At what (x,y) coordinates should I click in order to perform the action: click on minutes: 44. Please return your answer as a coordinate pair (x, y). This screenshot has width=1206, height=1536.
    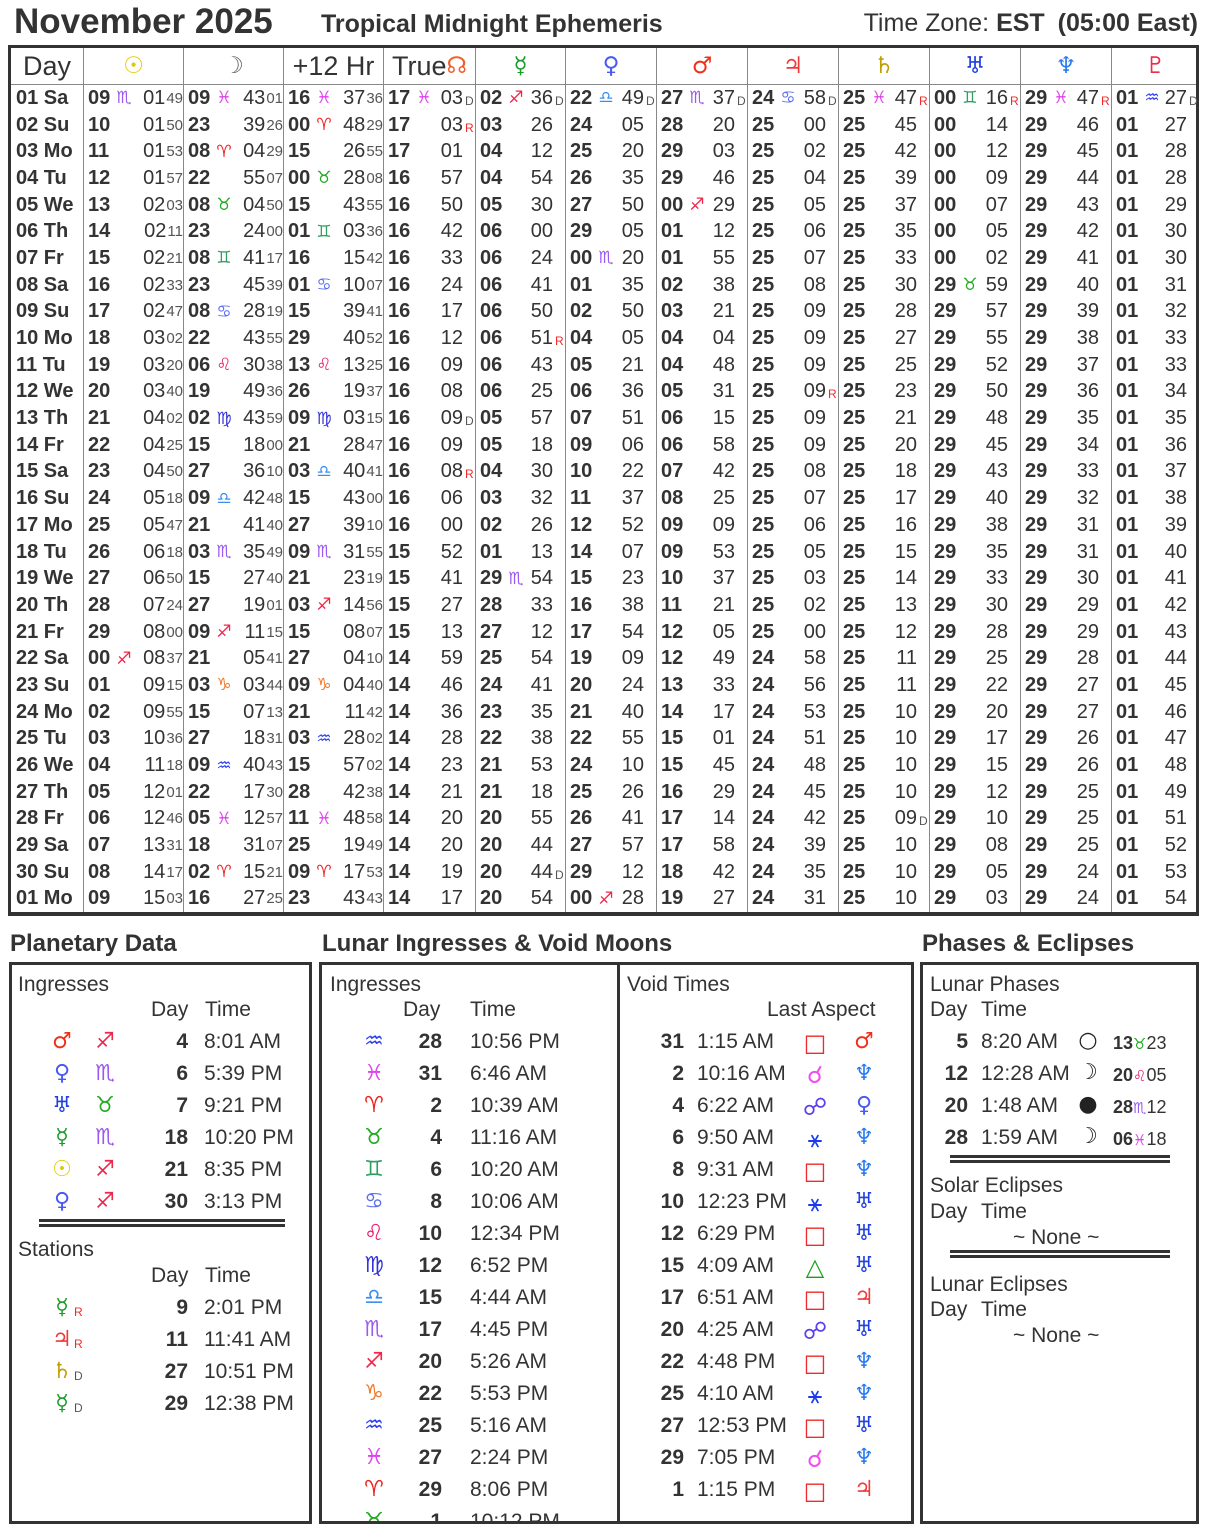
    Looking at the image, I should click on (1175, 658).